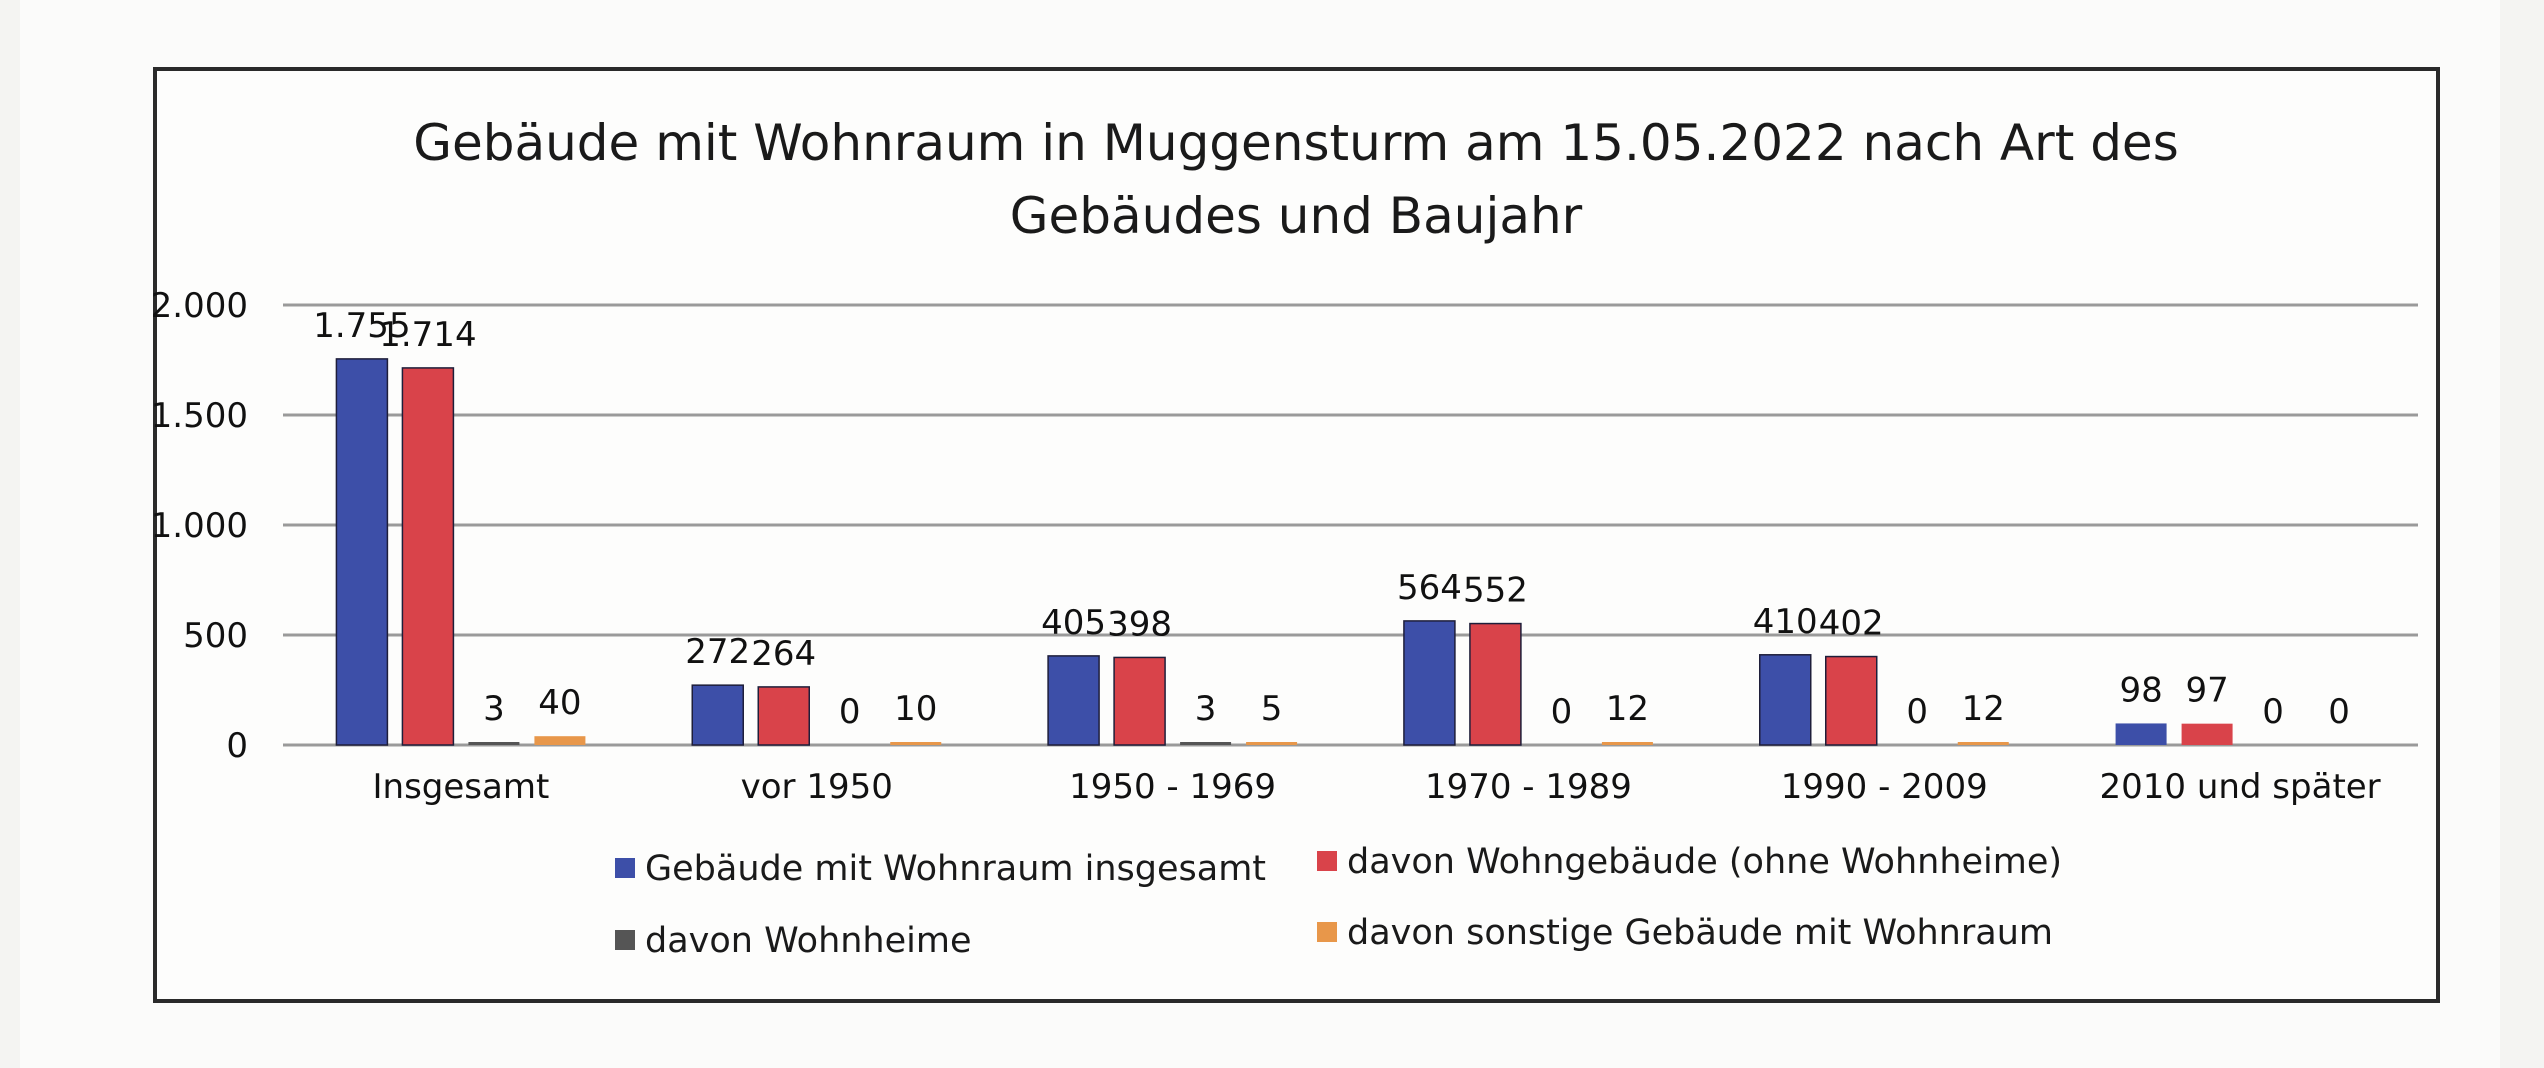 This screenshot has height=1068, width=2544. I want to click on data-label: 264, so click(783, 654).